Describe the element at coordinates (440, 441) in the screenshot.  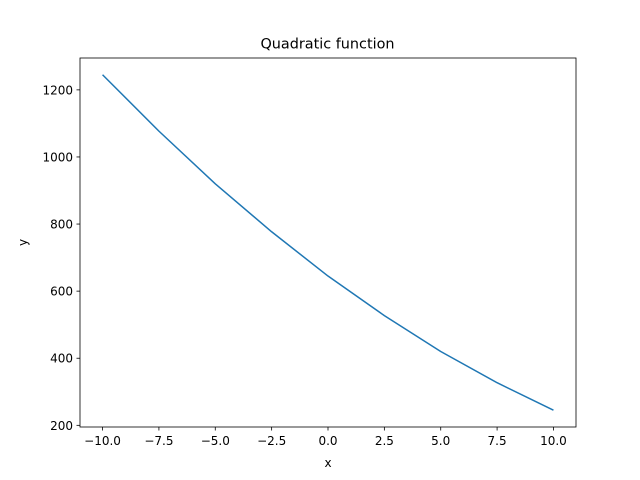
I see `x-tick-label: 5.0` at that location.